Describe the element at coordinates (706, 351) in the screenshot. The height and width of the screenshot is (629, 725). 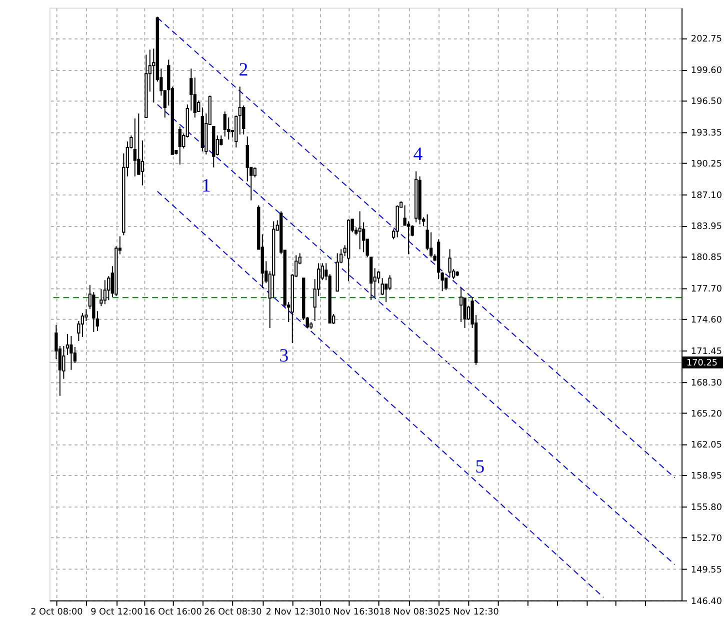
I see `y-tick-label: 171.45` at that location.